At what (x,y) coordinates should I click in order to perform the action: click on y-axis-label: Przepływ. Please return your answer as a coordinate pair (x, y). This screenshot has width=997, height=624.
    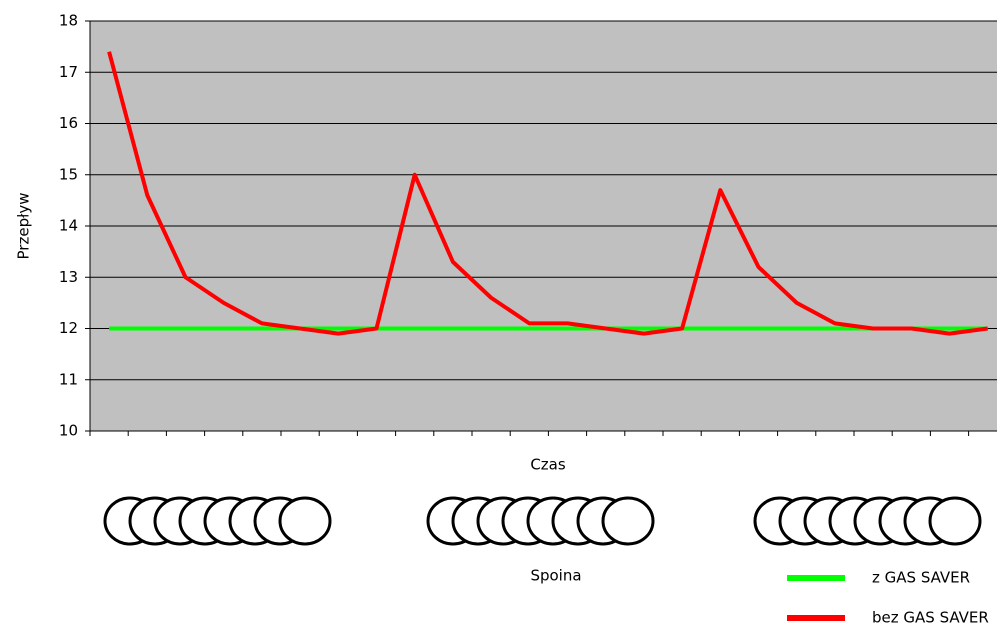
    Looking at the image, I should click on (24, 226).